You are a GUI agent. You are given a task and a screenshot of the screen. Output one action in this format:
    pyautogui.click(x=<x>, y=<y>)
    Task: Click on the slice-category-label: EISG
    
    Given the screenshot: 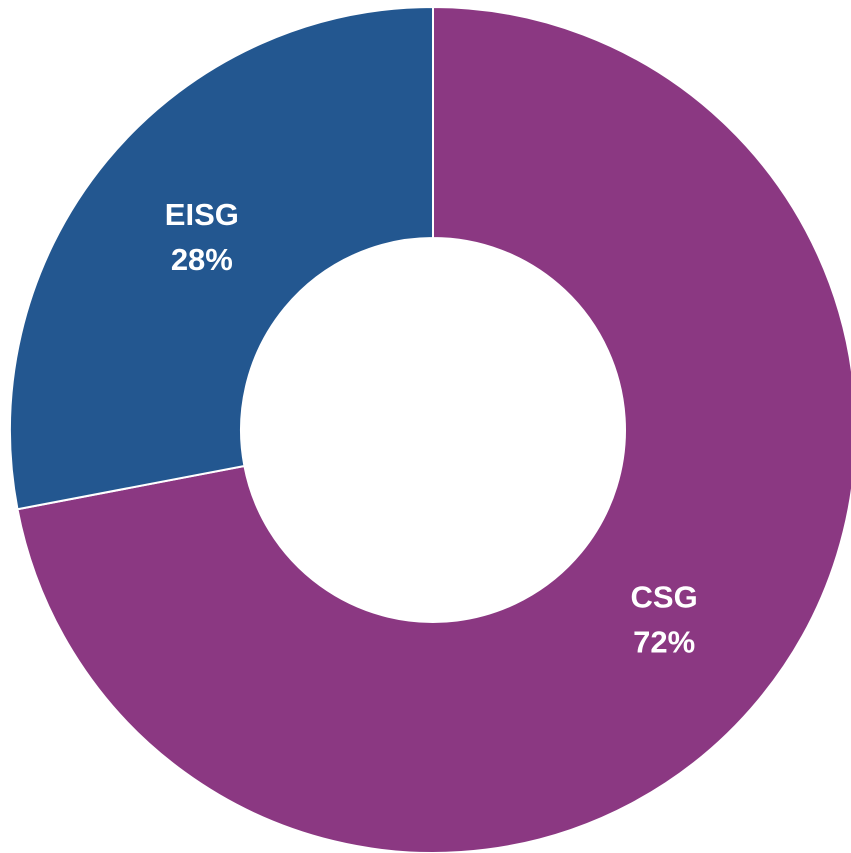 What is the action you would take?
    pyautogui.click(x=202, y=214)
    